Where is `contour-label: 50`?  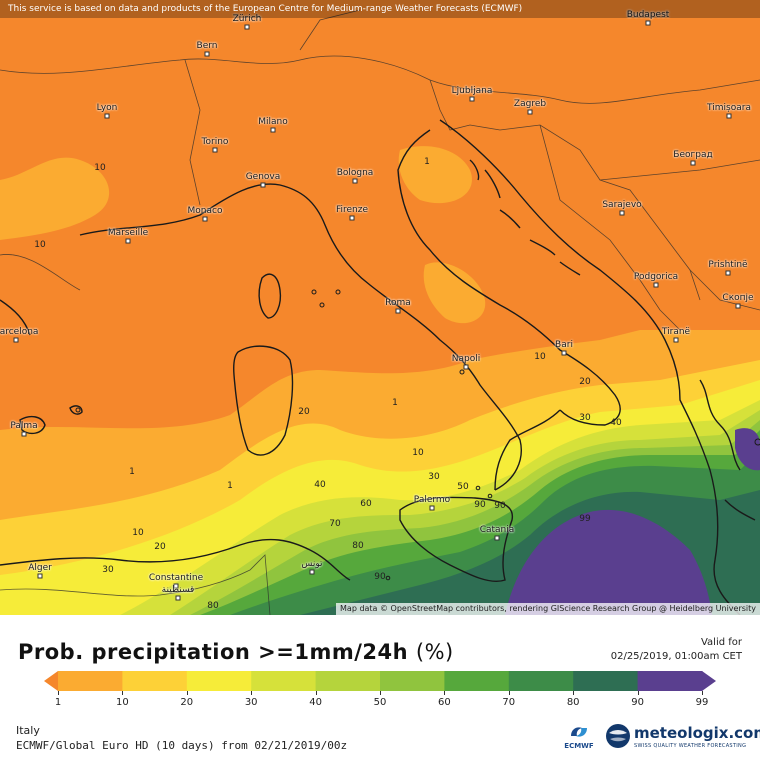
contour-label: 50 is located at coordinates (463, 487).